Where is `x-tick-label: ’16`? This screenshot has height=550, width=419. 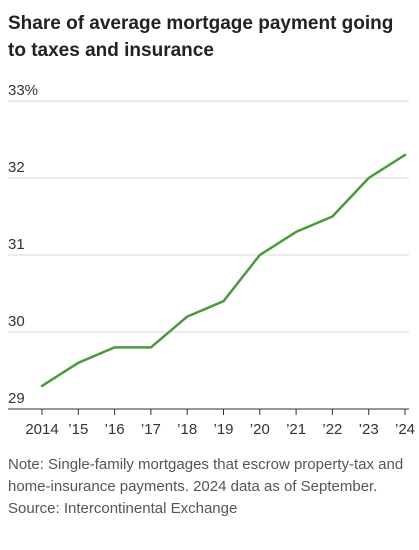 x-tick-label: ’16 is located at coordinates (115, 429).